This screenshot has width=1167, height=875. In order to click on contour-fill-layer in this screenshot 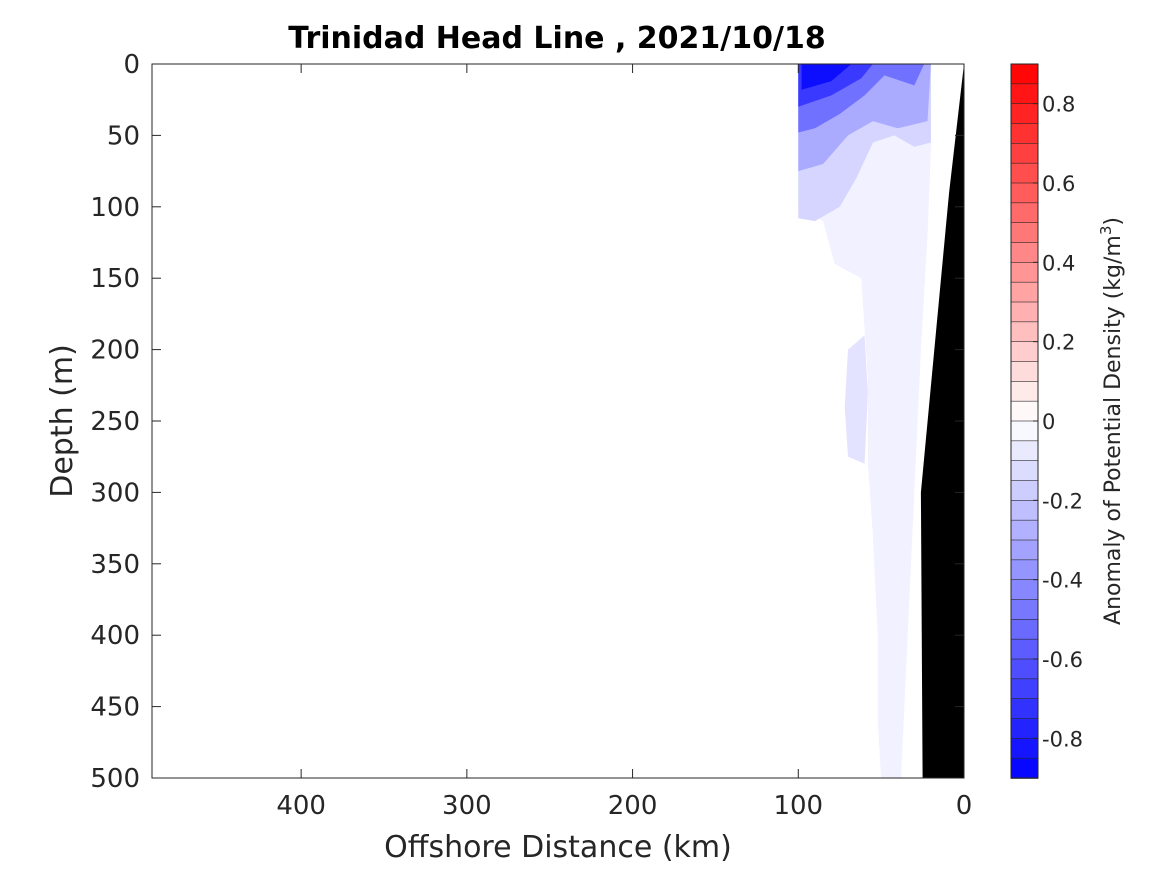, I will do `click(864, 421)`.